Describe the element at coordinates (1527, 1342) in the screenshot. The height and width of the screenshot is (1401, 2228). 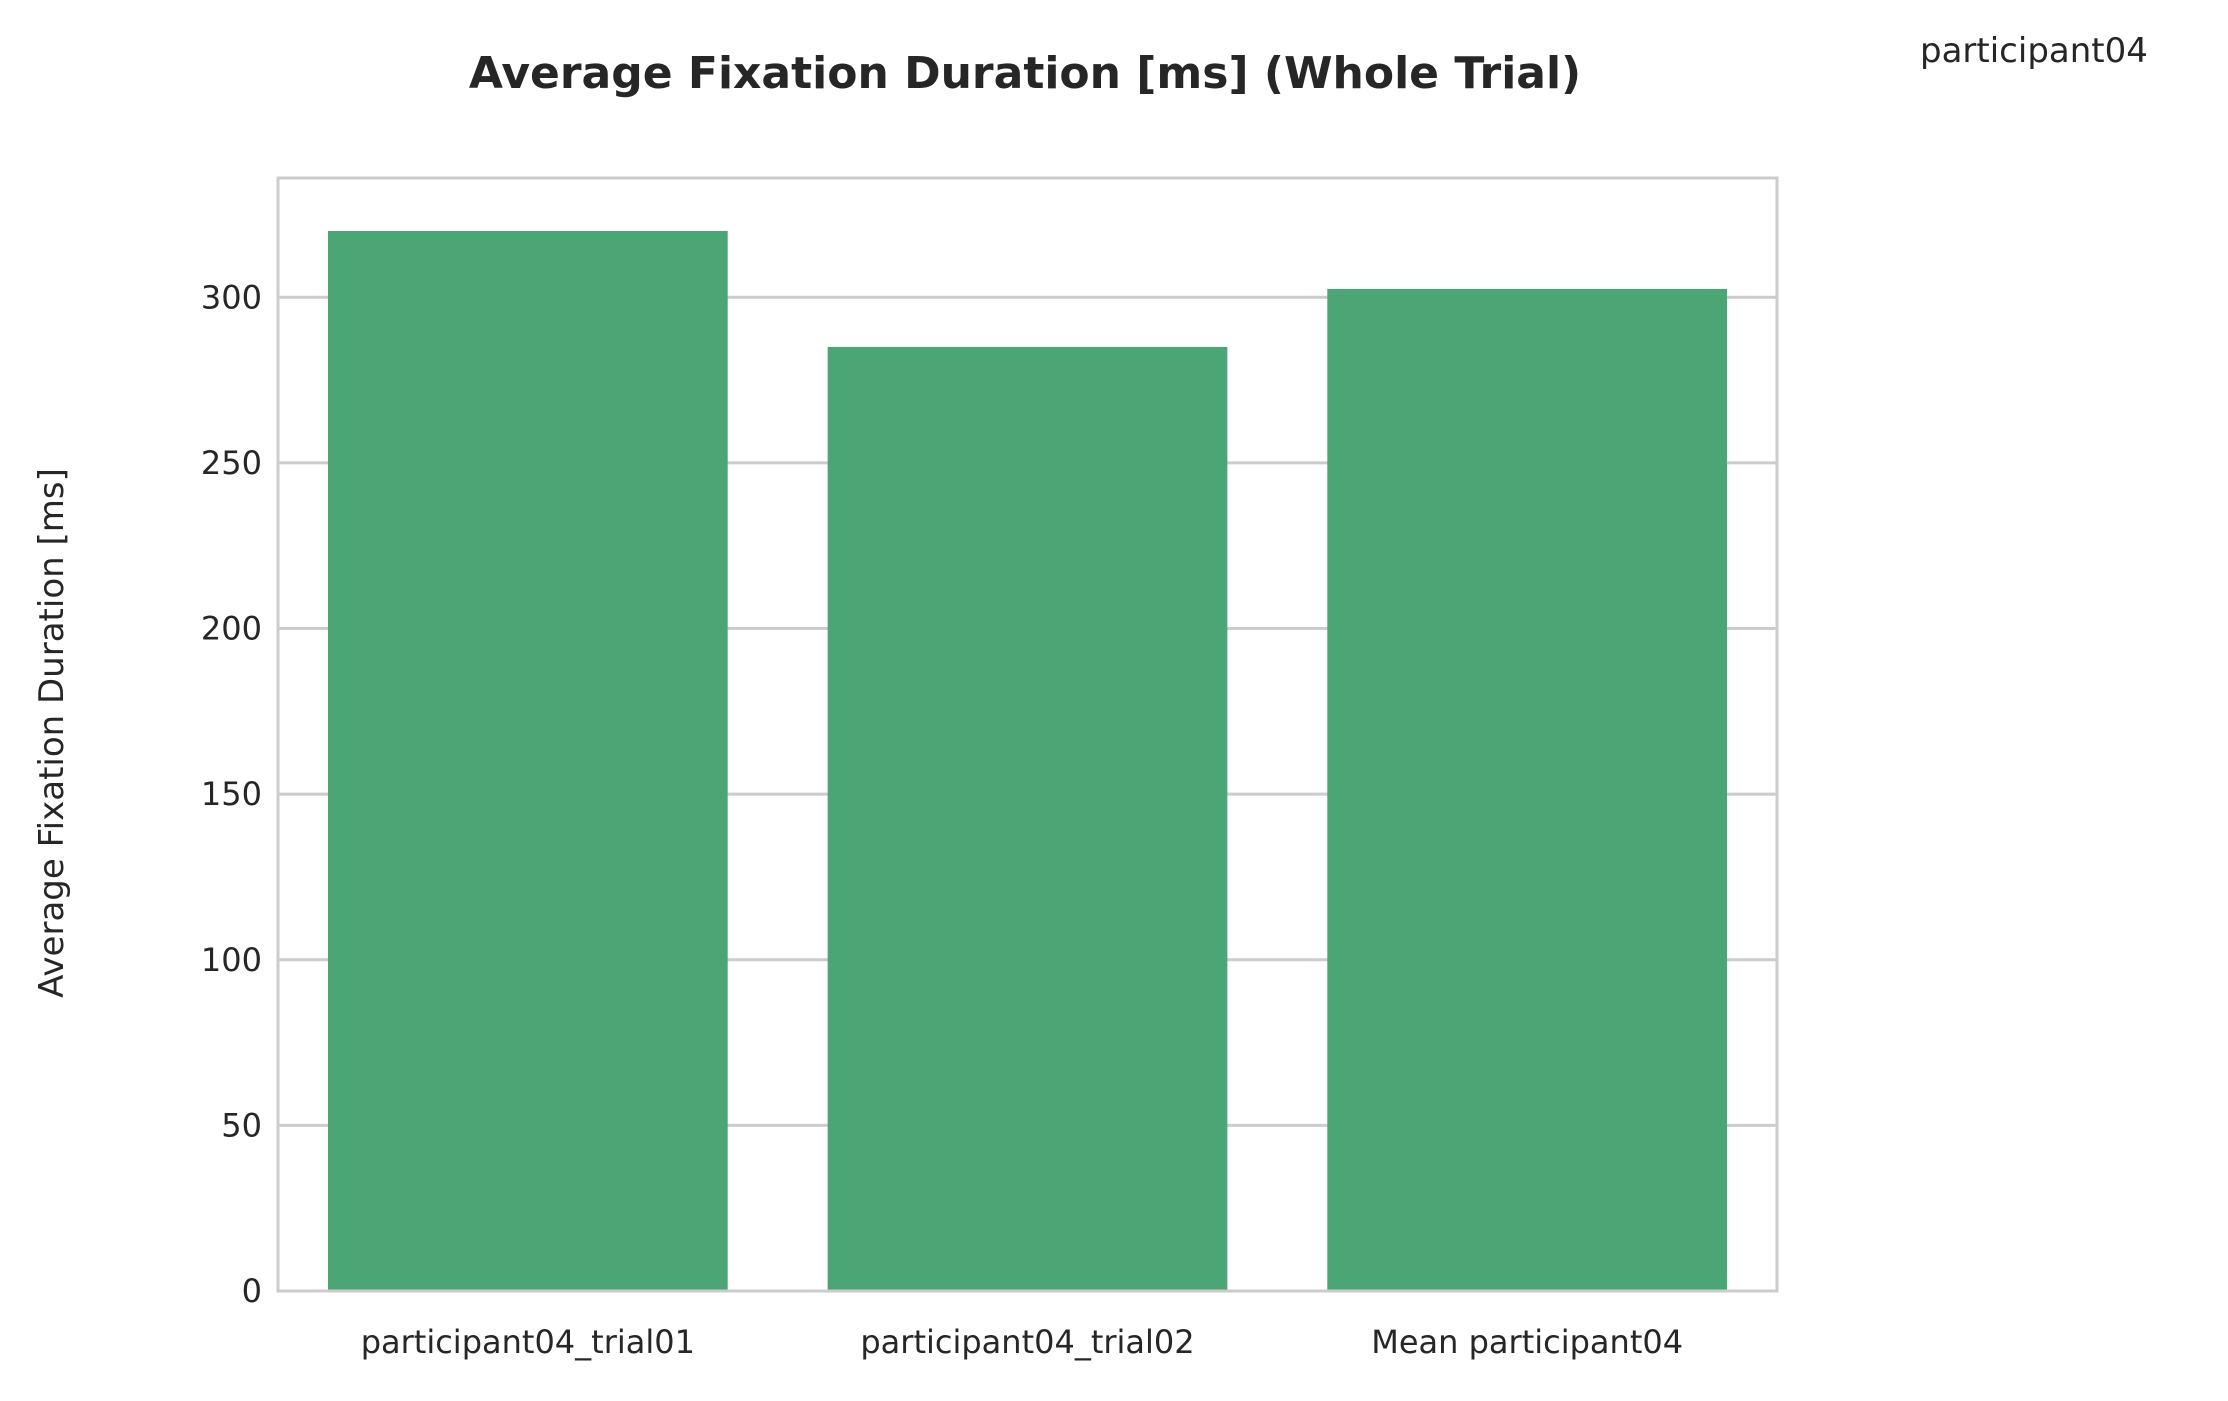
I see `x-tick-label: Mean participant04` at that location.